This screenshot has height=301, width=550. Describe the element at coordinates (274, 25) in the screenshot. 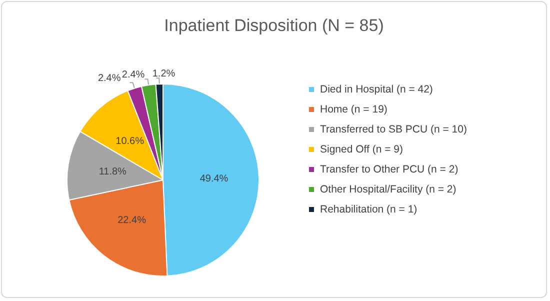

I see `chart-title: Inpatient Disposition (N = 85)` at that location.